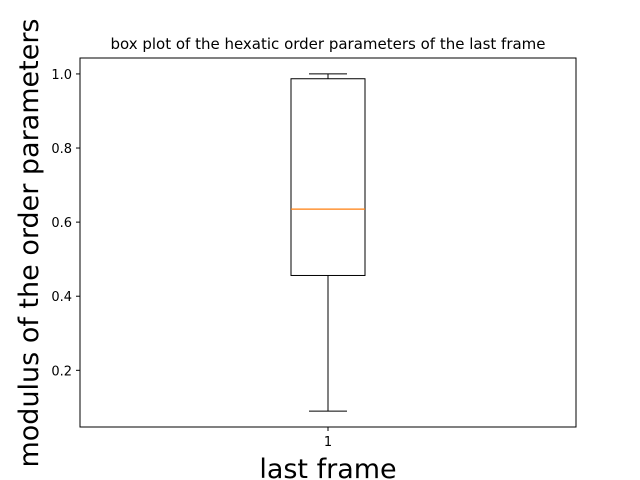 The width and height of the screenshot is (640, 480). I want to click on x-axis-ticks: 1, so click(328, 438).